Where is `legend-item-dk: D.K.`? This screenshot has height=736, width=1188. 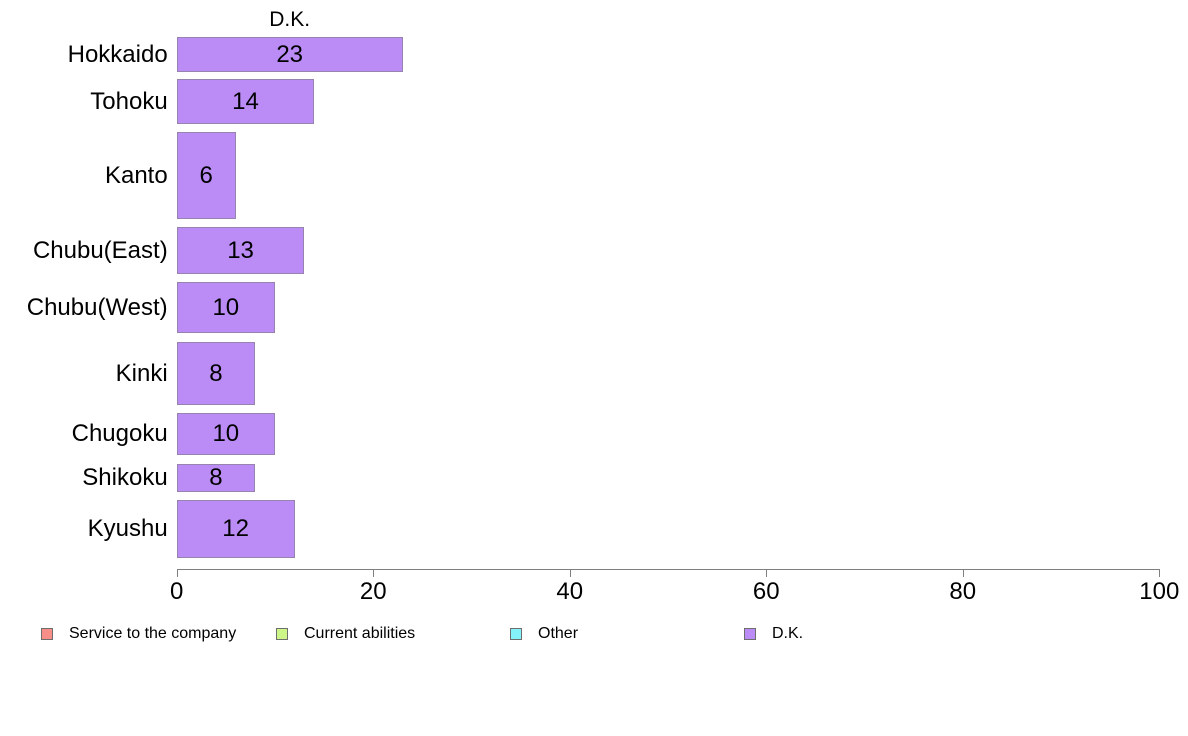 legend-item-dk: D.K. is located at coordinates (773, 634).